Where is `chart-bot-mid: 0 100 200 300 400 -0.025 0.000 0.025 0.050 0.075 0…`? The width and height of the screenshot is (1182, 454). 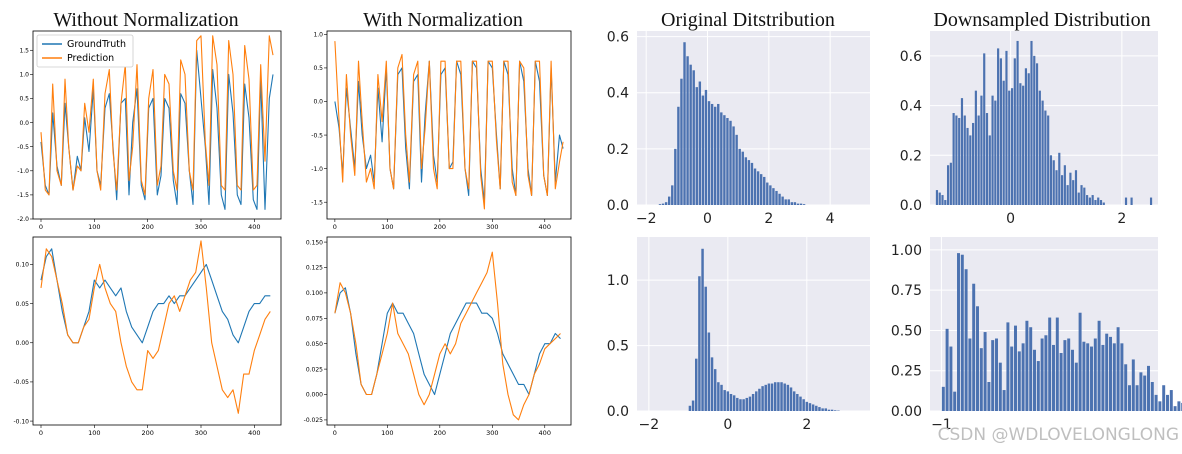 chart-bot-mid: 0 100 200 300 400 -0.025 0.000 0.025 0.050 0.075 0… is located at coordinates (438, 336).